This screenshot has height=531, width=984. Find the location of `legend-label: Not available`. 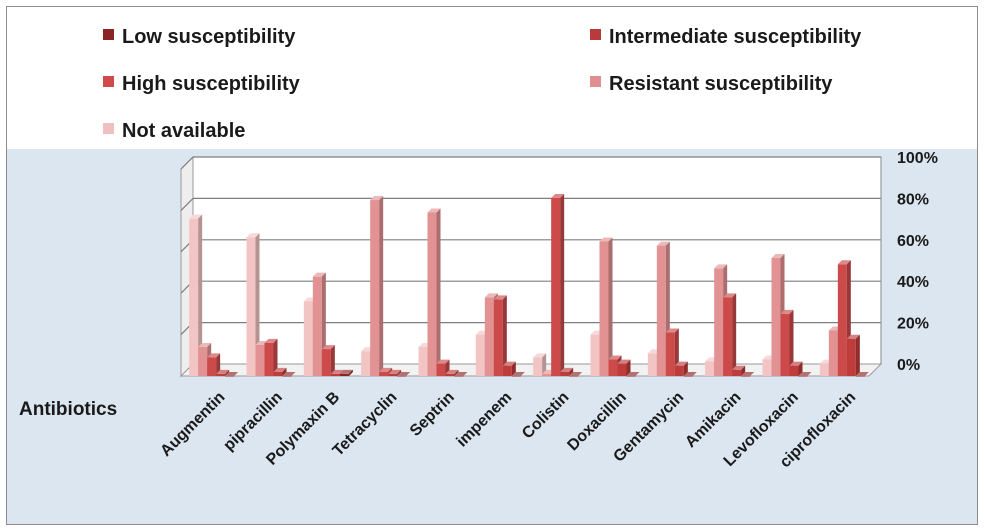

legend-label: Not available is located at coordinates (183, 131).